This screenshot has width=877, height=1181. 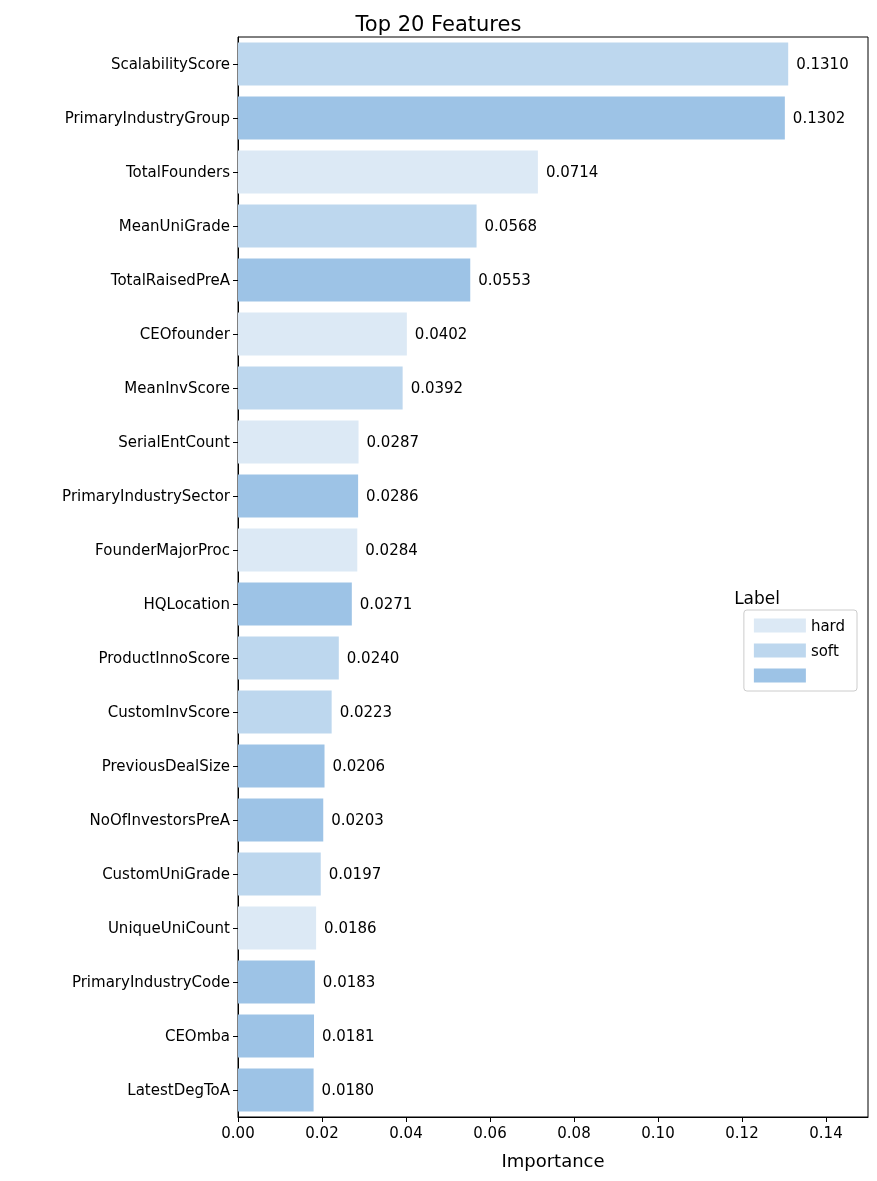 What do you see at coordinates (174, 226) in the screenshot?
I see `y-tick-label: MeanUniGrade` at bounding box center [174, 226].